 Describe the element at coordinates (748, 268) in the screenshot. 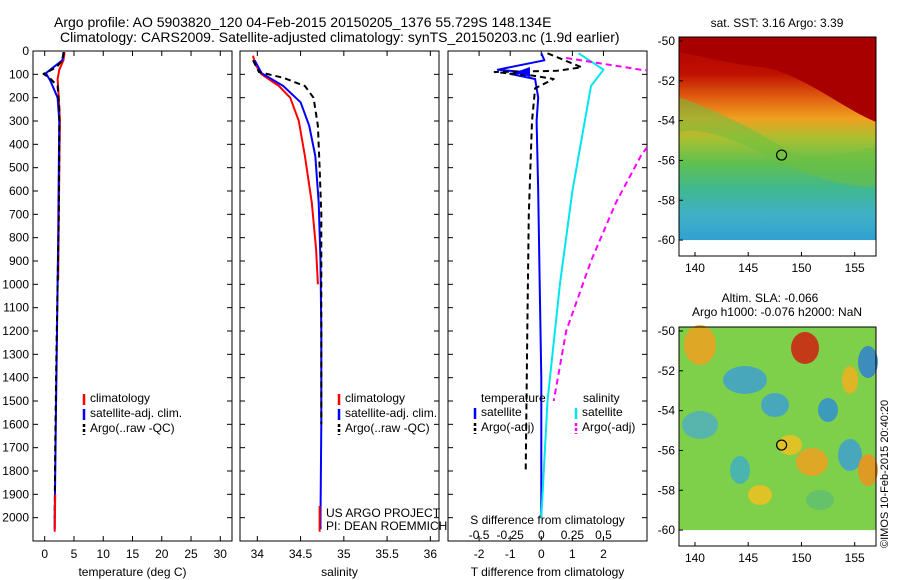

I see `map-x-tick-label: 145` at that location.